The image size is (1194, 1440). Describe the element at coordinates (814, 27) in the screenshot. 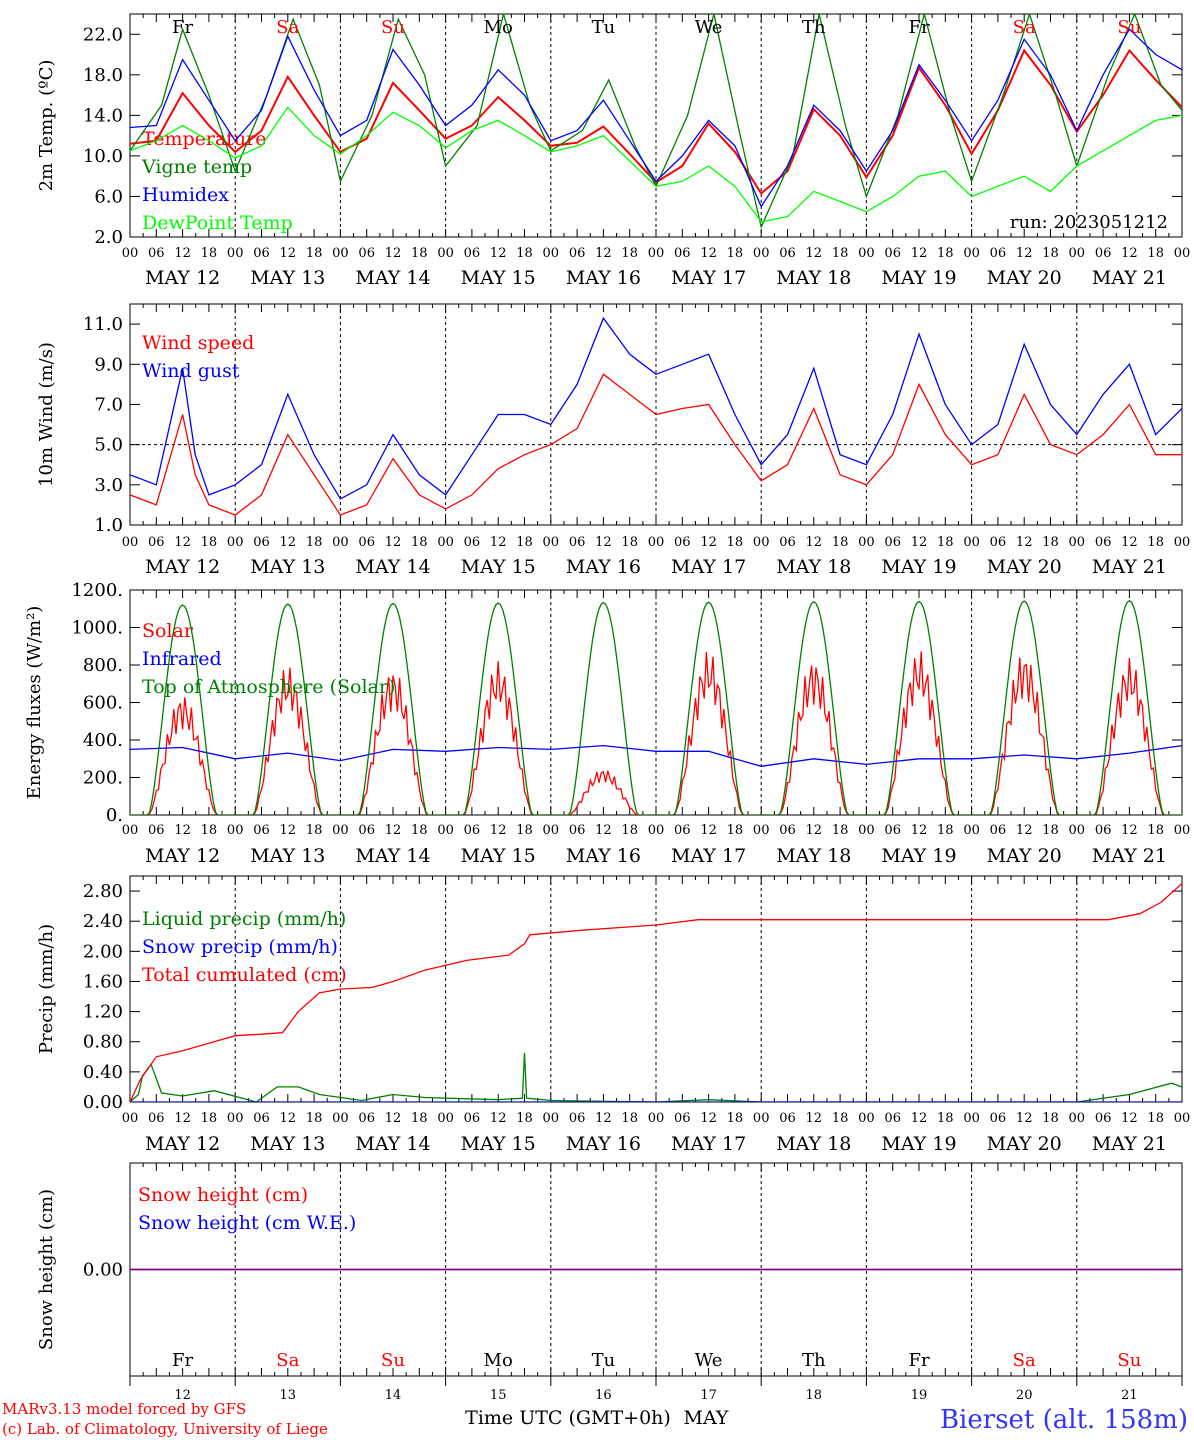

I see `weekday-label: Th` at that location.